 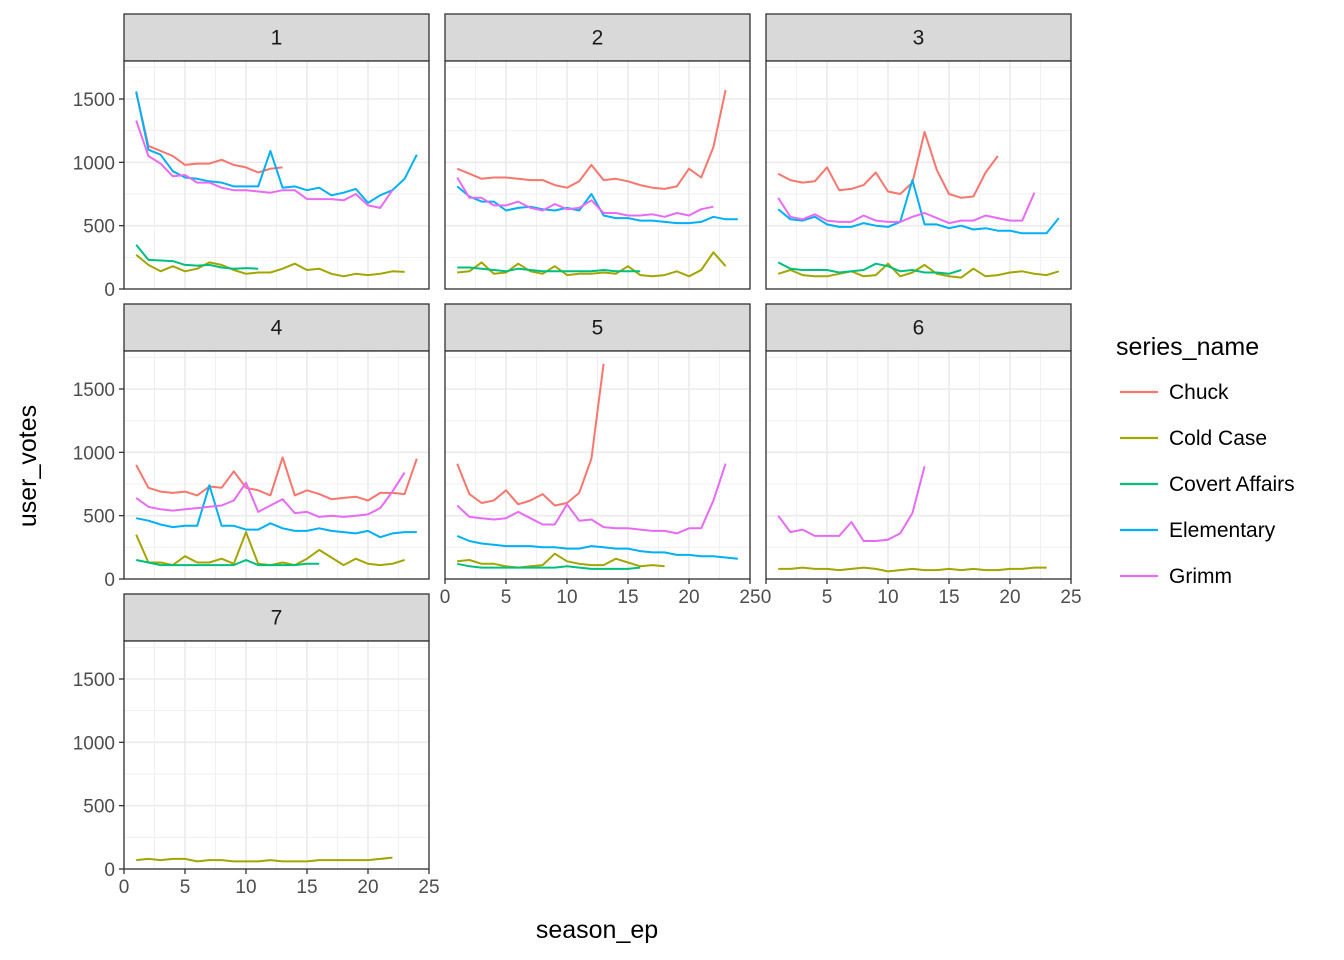 I want to click on legend-label: Chuck, so click(x=1199, y=392).